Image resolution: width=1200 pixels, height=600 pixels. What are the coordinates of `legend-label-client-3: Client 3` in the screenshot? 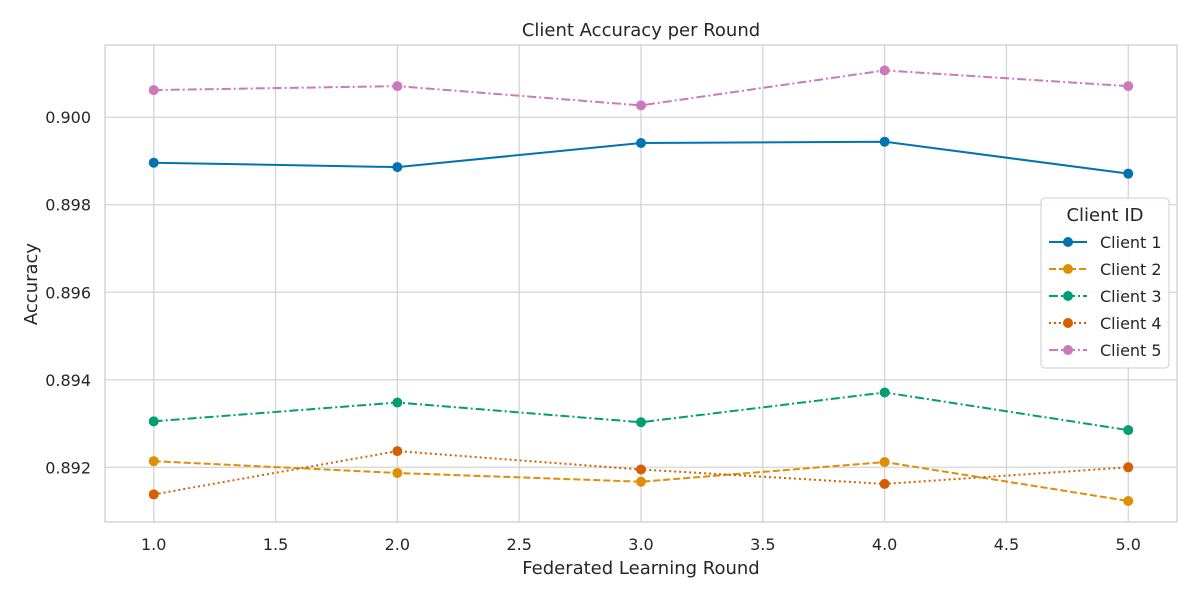 It's located at (1131, 296).